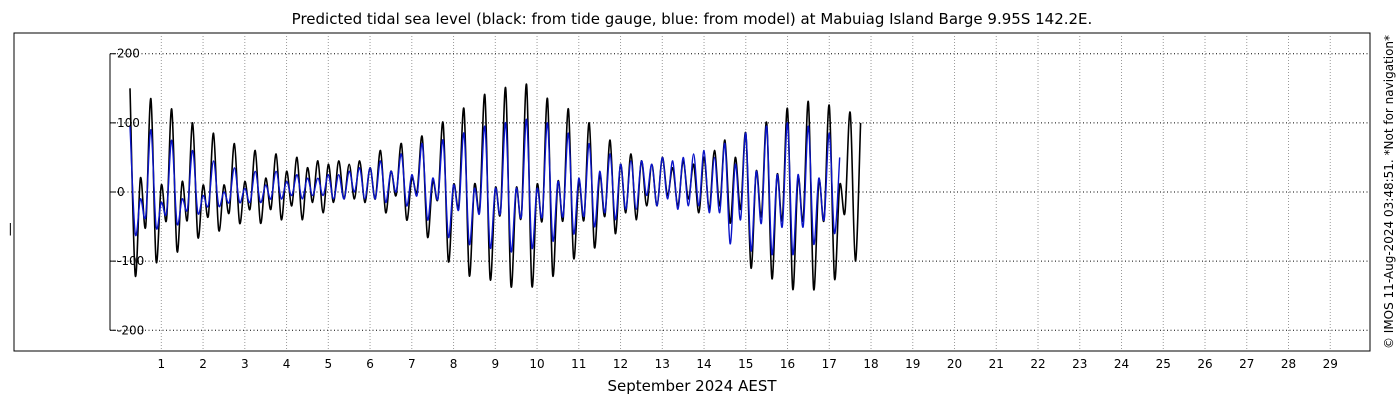 The width and height of the screenshot is (1400, 400). Describe the element at coordinates (1163, 364) in the screenshot. I see `x-tick-label: 25` at that location.